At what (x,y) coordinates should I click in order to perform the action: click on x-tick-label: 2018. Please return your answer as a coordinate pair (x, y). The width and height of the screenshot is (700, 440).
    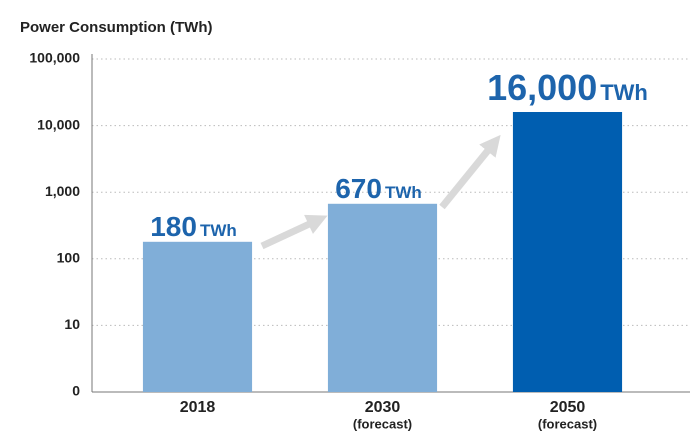
    Looking at the image, I should click on (198, 407).